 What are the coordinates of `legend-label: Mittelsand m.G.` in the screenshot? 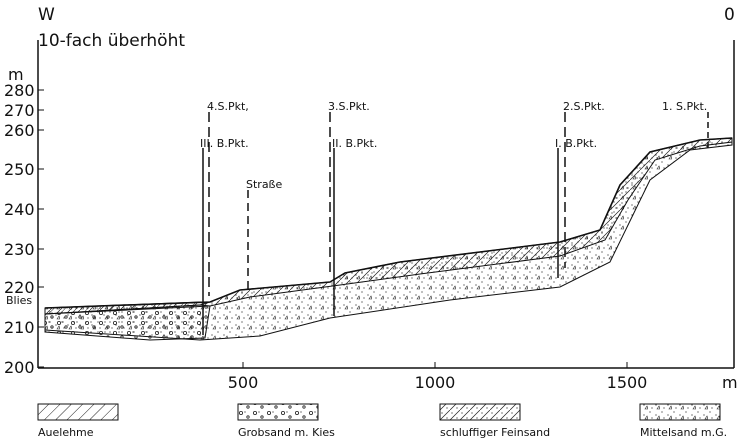 It's located at (683, 432).